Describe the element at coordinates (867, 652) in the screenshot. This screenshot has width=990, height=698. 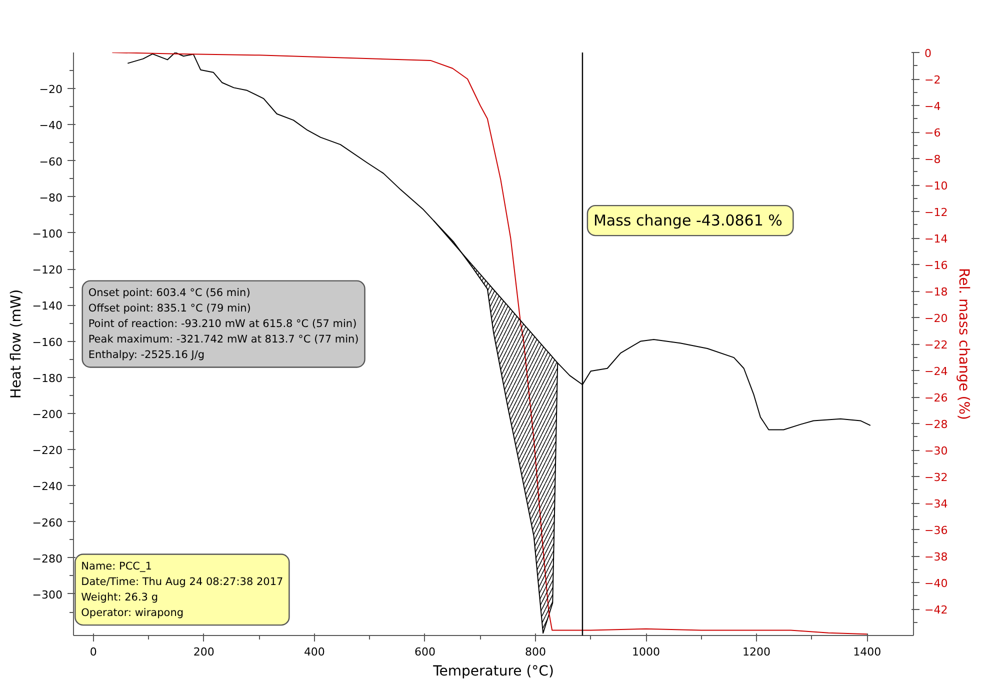
I see `x-tick-label: 1400` at that location.